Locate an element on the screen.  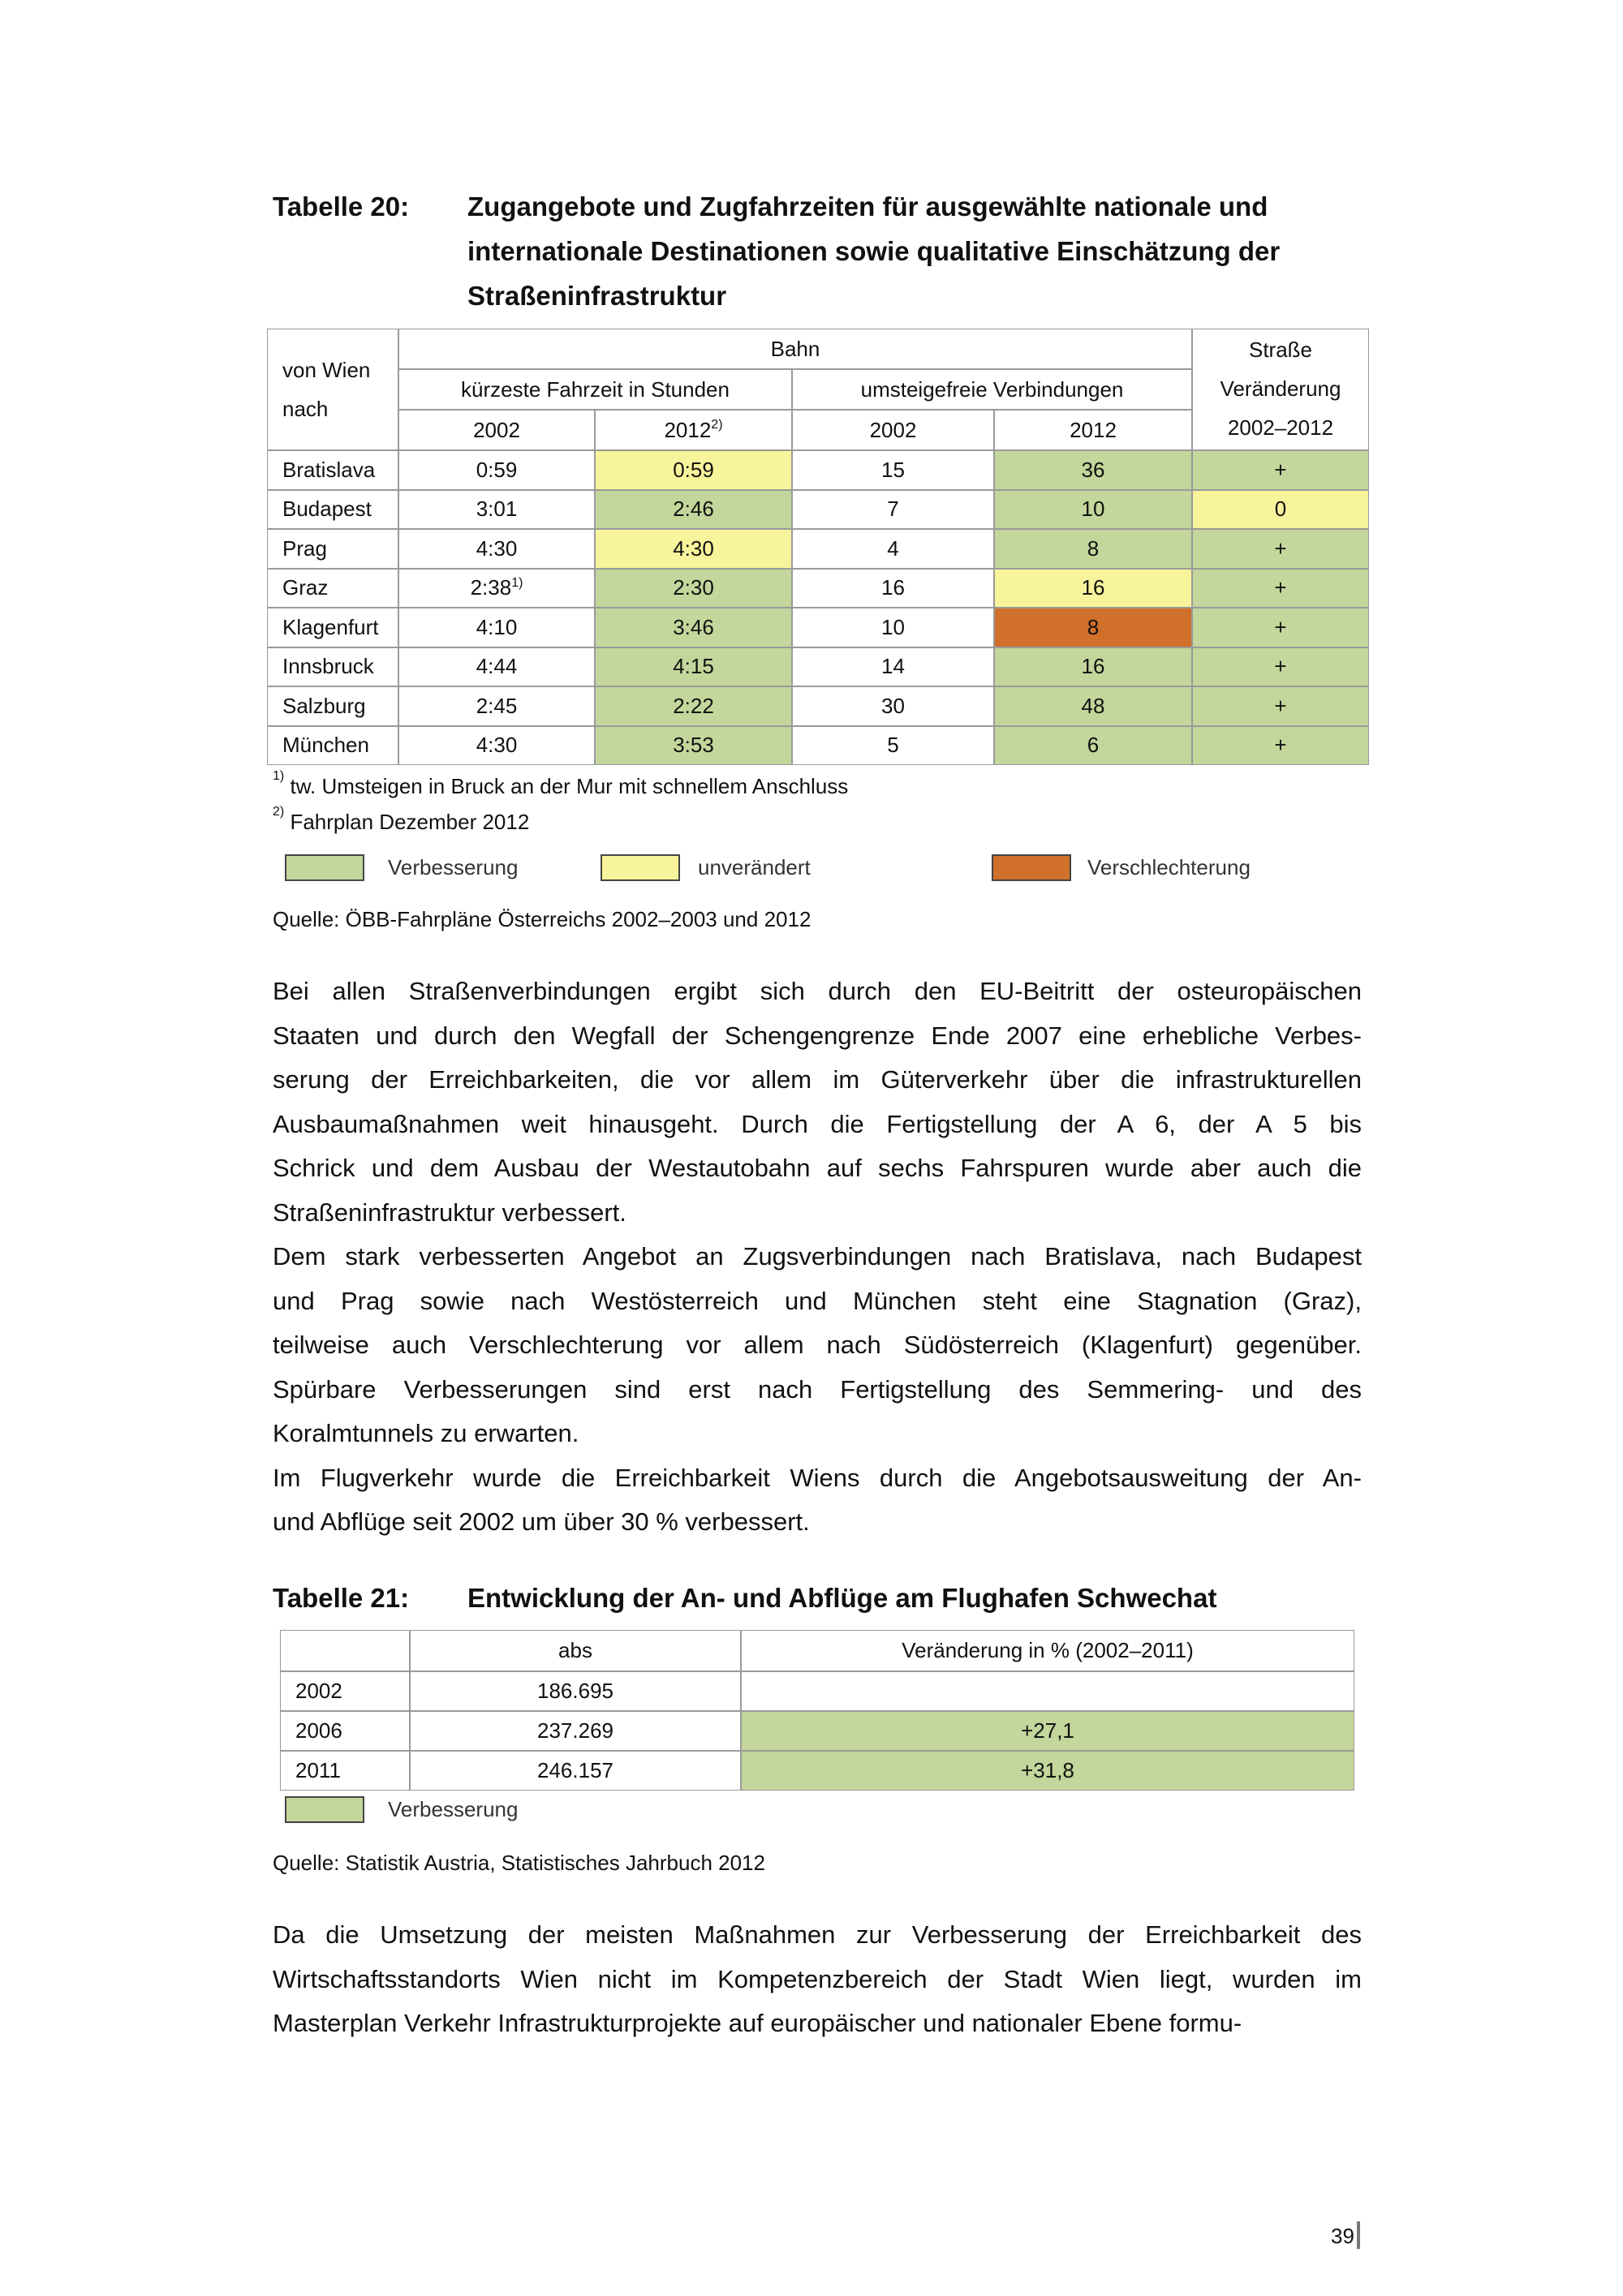
cell-text: 2:30 is located at coordinates (693, 587).